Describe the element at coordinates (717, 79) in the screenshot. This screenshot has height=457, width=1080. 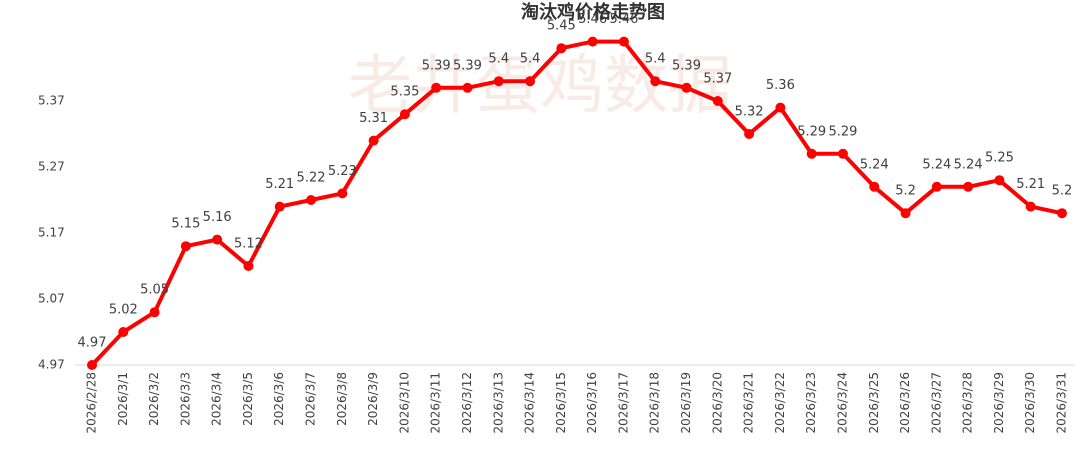
I see `data-label: 5.37` at that location.